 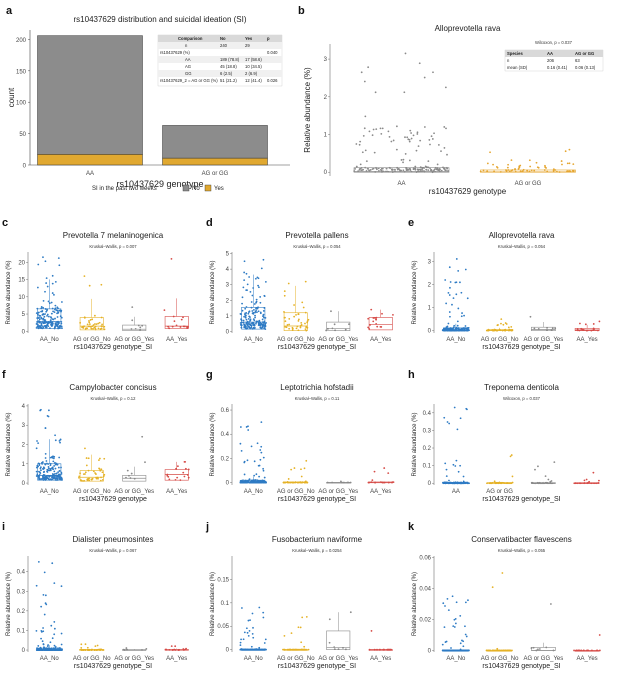 What do you see at coordinates (188, 73) in the screenshot?
I see `table-cell-a: GG` at bounding box center [188, 73].